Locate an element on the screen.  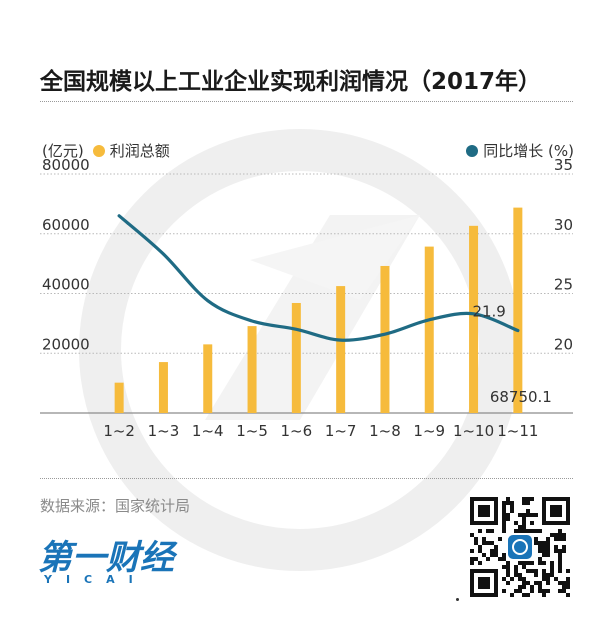
right-tick-label: 35 is located at coordinates (563, 165).